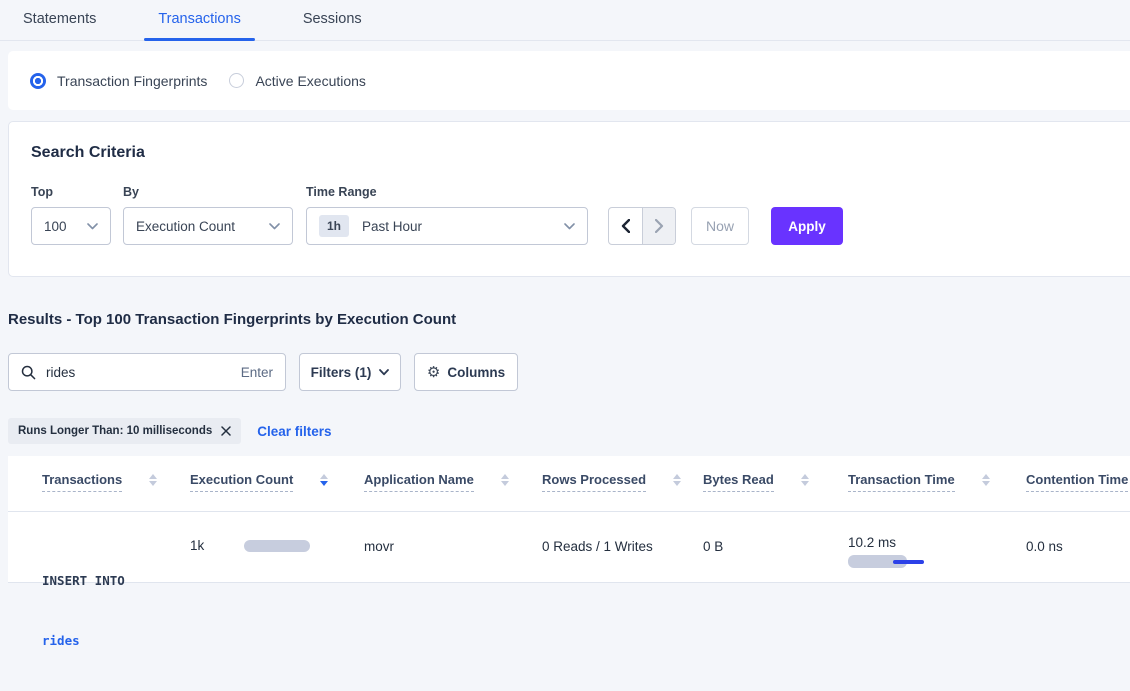 This screenshot has height=691, width=1130. I want to click on filter-chip: Runs Longer Than: 10 milliseconds, so click(125, 431).